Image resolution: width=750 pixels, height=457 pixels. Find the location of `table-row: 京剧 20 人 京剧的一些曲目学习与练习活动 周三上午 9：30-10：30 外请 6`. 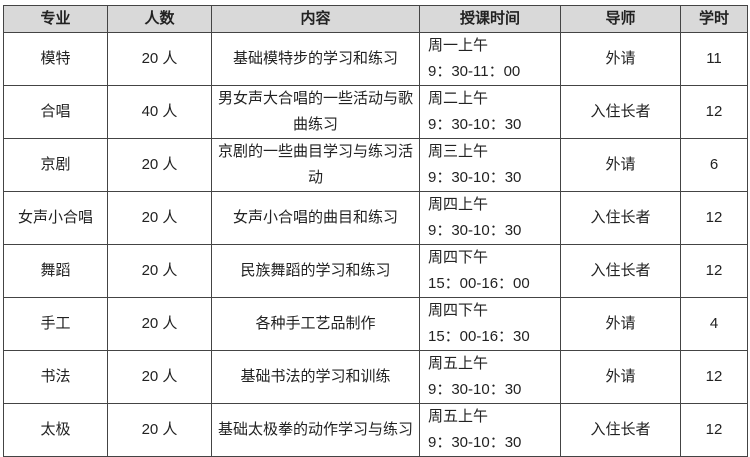

table-row: 京剧 20 人 京剧的一些曲目学习与练习活动 周三上午 9：30-10：30 外请 6 is located at coordinates (375, 165).